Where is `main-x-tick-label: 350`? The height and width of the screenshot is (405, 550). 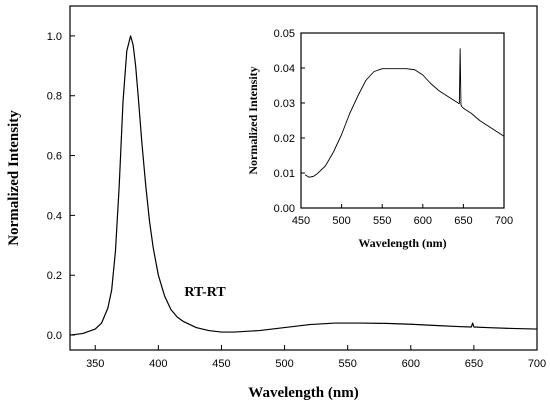
main-x-tick-label: 350 is located at coordinates (95, 364).